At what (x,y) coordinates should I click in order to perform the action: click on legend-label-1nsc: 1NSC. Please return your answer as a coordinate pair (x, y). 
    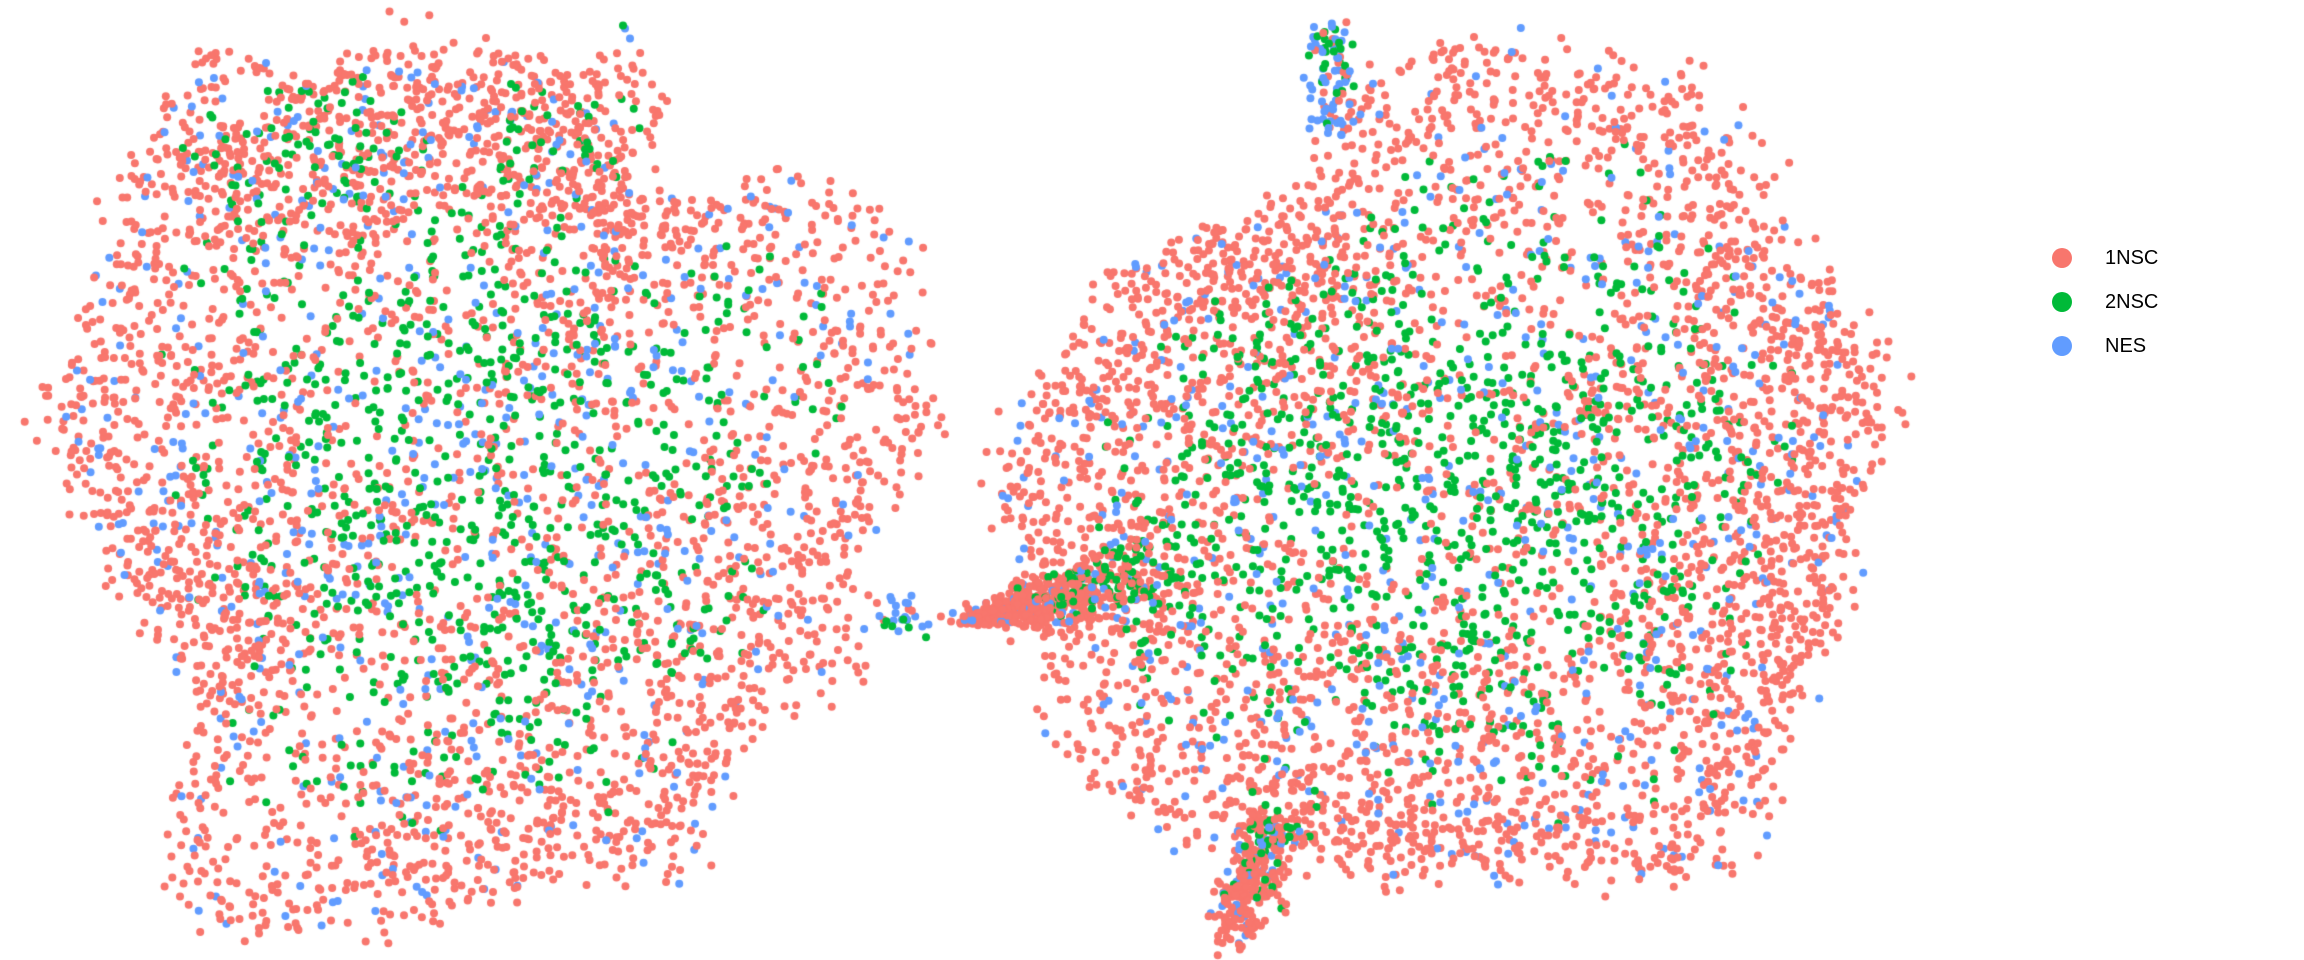
    Looking at the image, I should click on (2132, 258).